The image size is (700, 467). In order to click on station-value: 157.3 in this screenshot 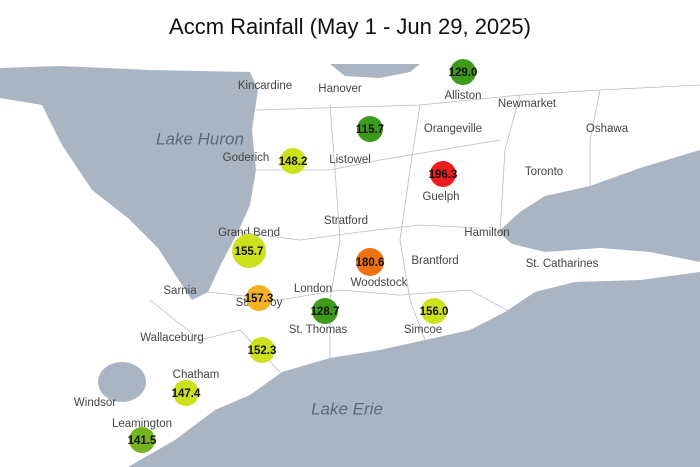, I will do `click(259, 299)`.